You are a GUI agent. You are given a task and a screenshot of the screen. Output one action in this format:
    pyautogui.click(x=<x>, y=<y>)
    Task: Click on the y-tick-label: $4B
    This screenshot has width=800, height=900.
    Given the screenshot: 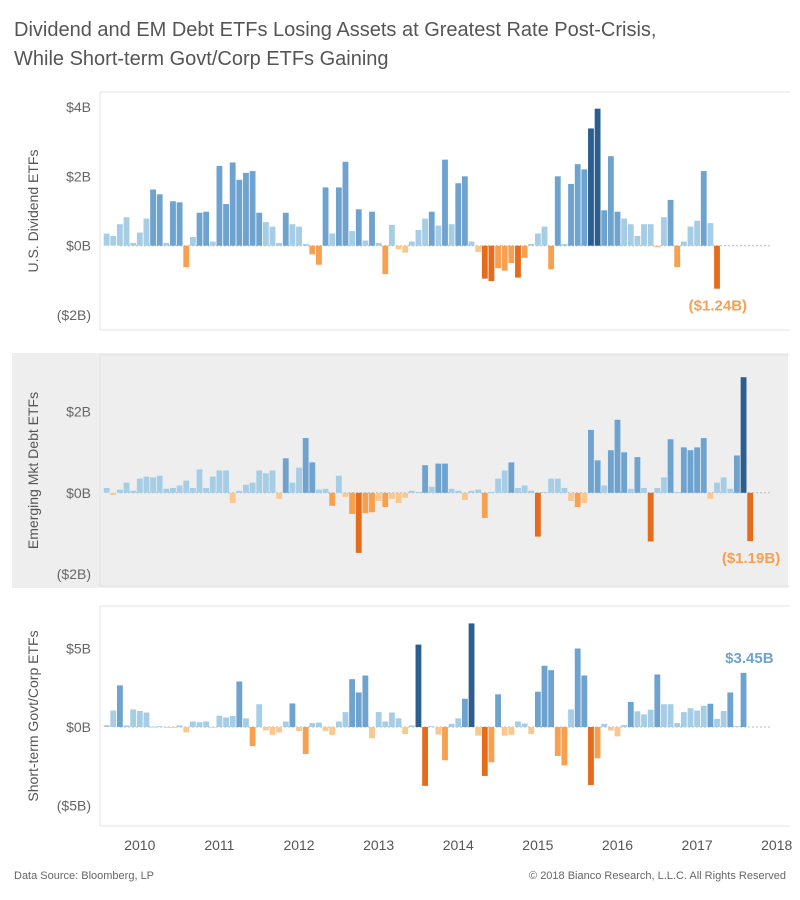 What is the action you would take?
    pyautogui.click(x=78, y=107)
    